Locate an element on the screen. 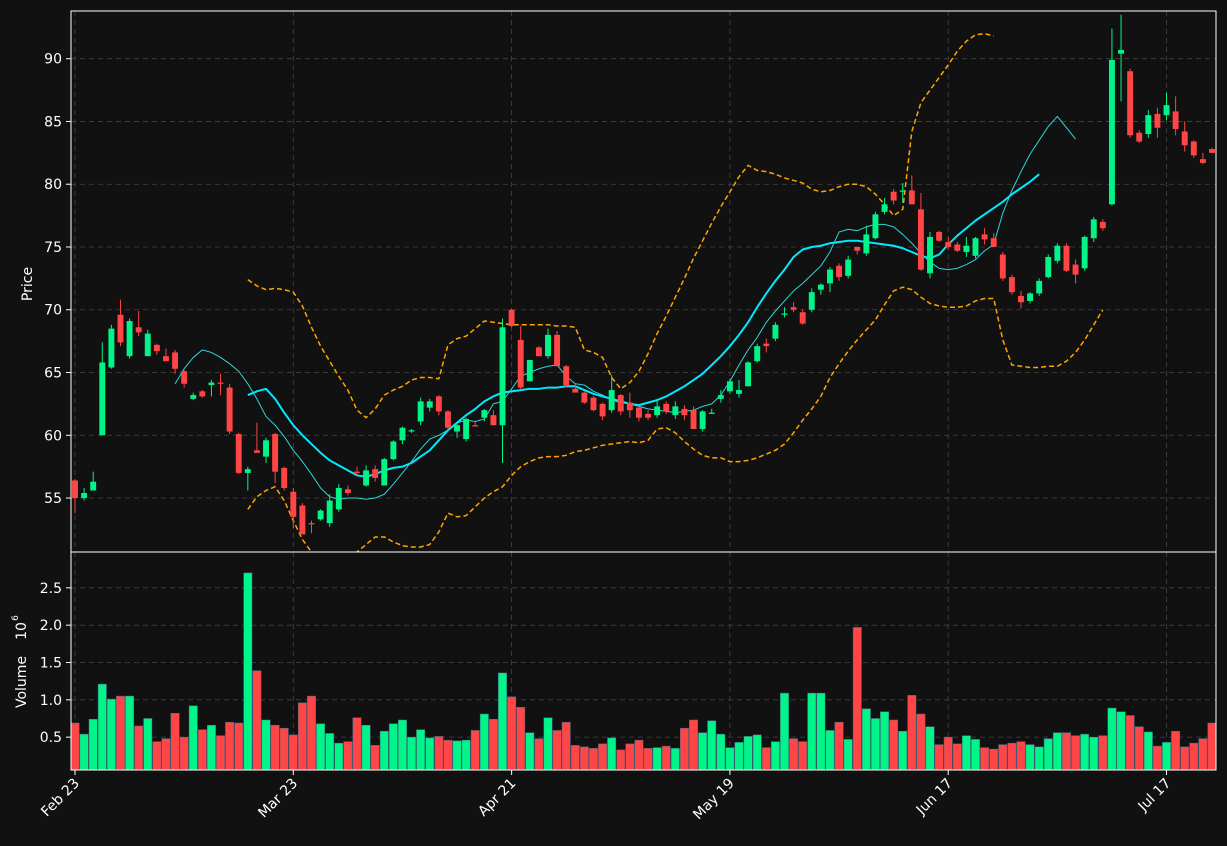  price-y-tick-label: 60 is located at coordinates (53, 436).